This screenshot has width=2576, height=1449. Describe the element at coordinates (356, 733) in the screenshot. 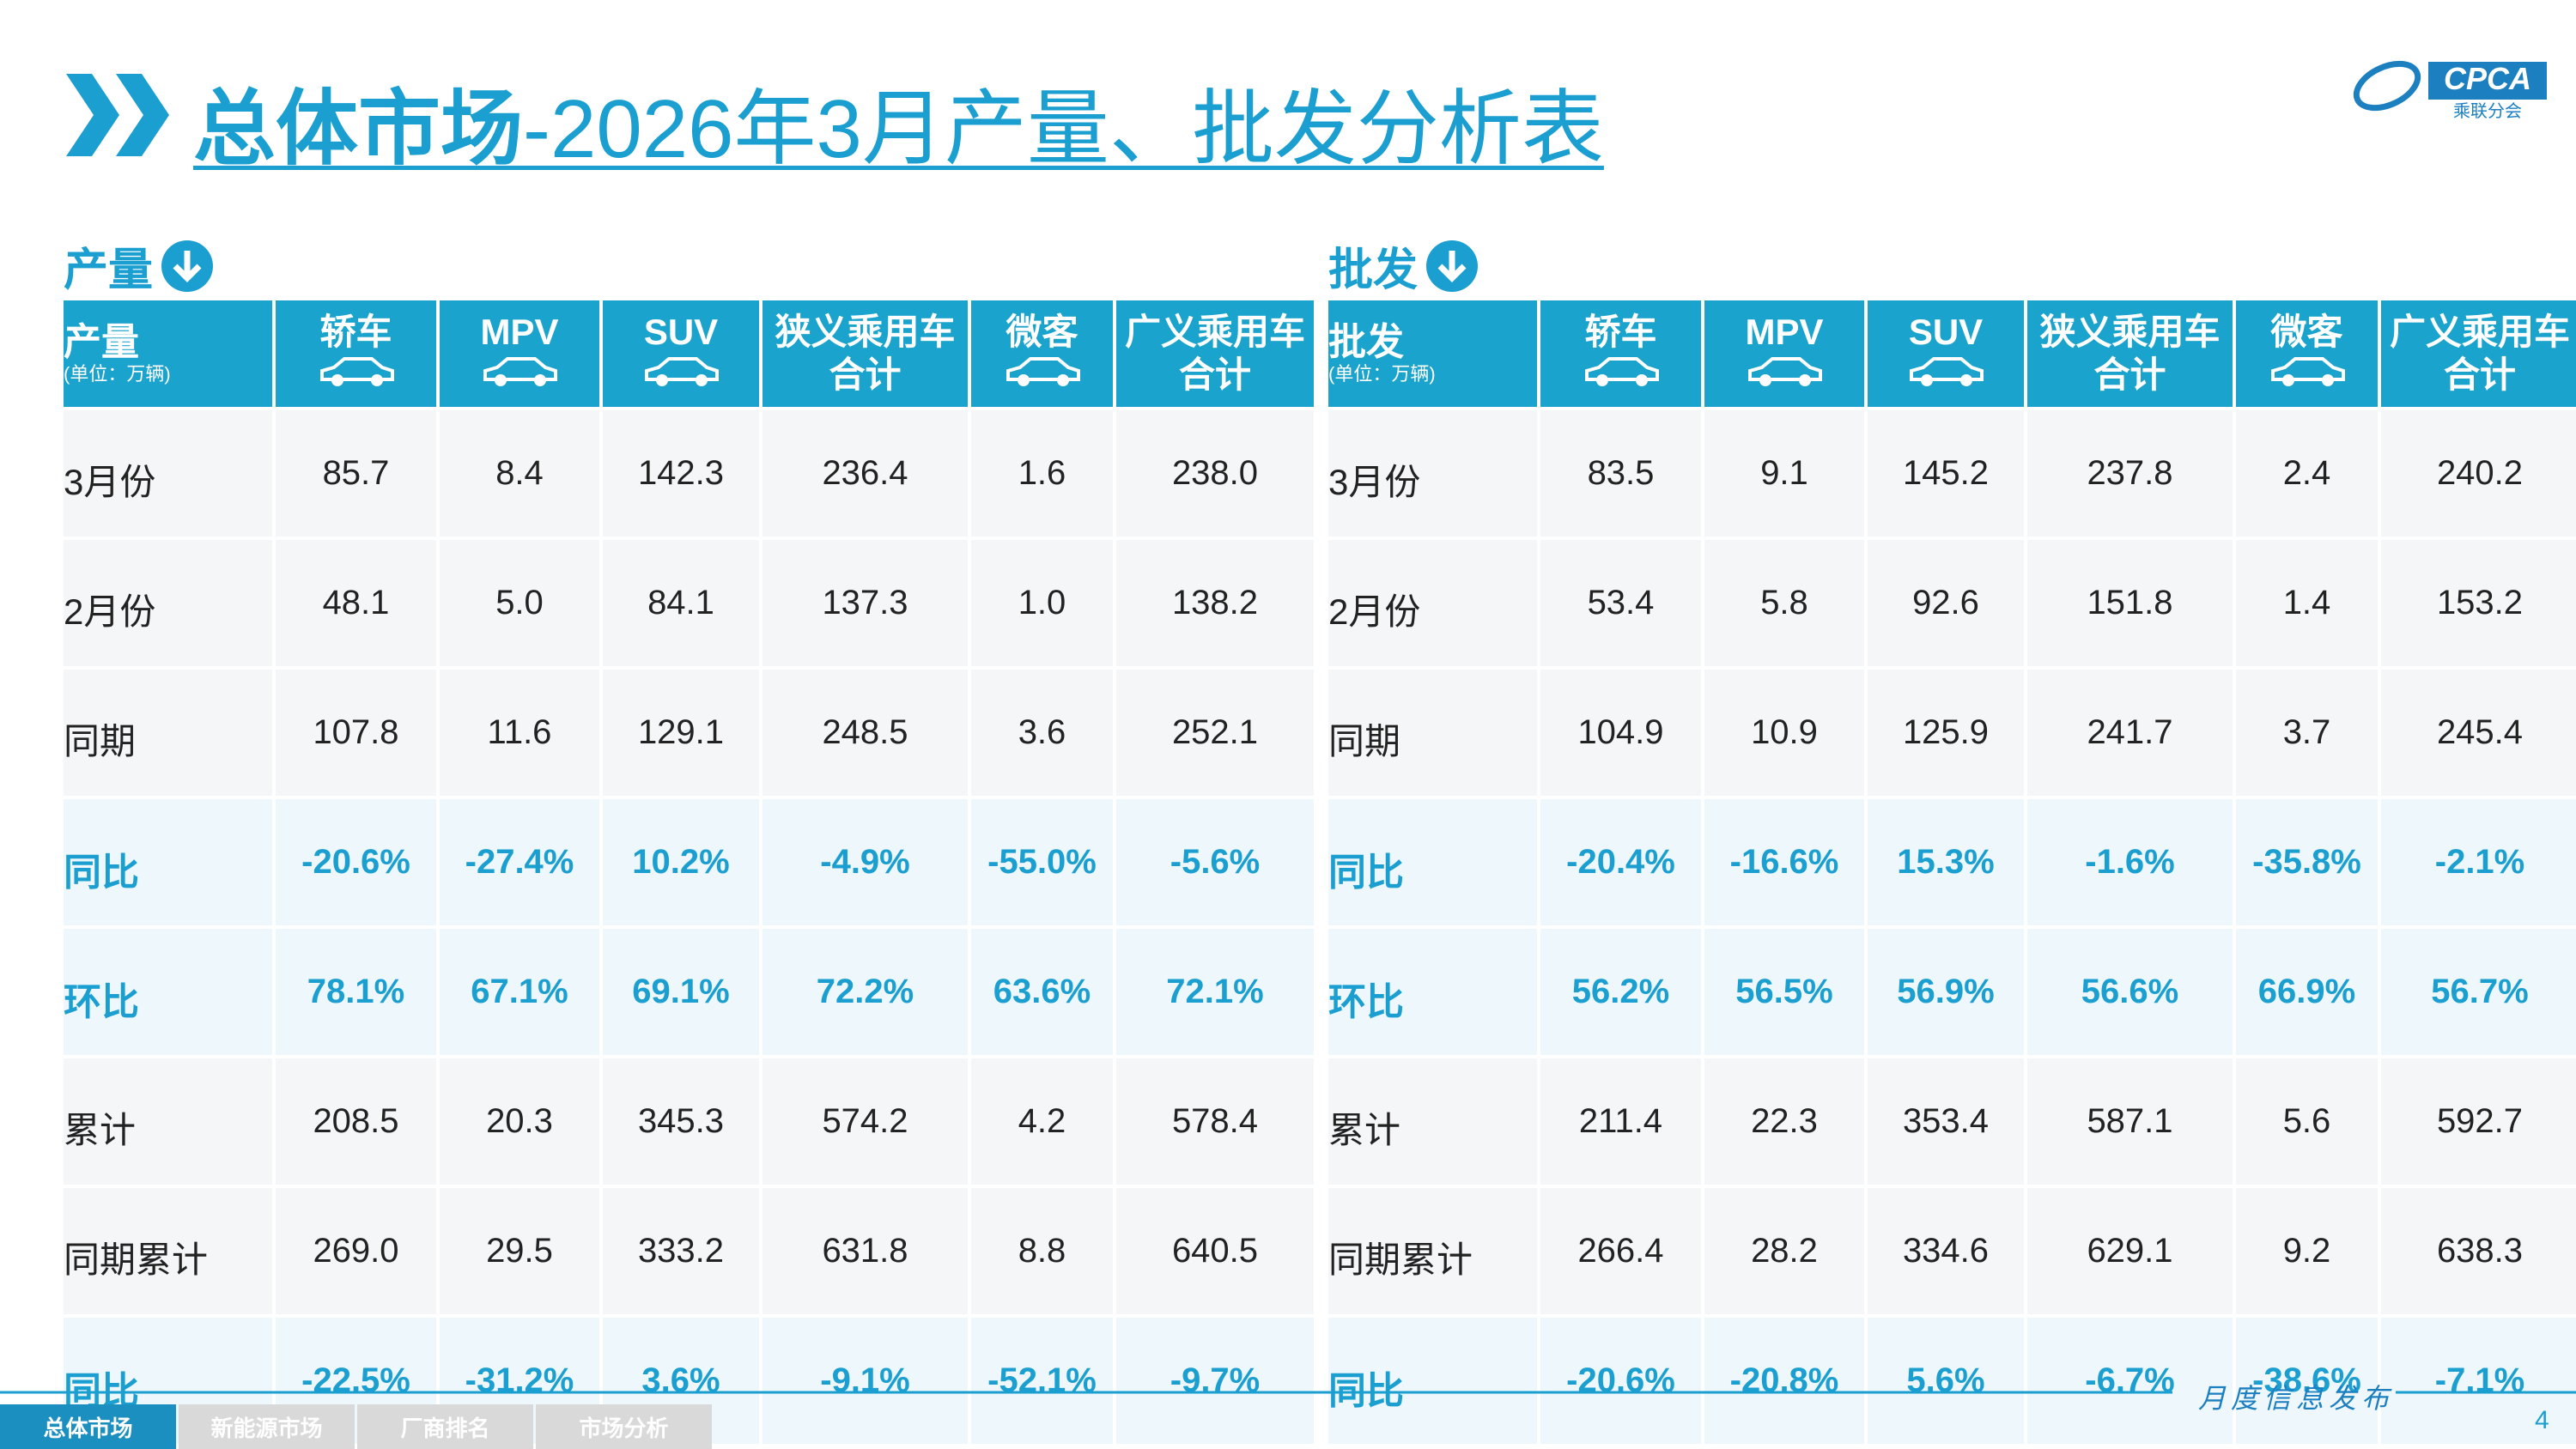

I see `cell-value: 107.8` at that location.